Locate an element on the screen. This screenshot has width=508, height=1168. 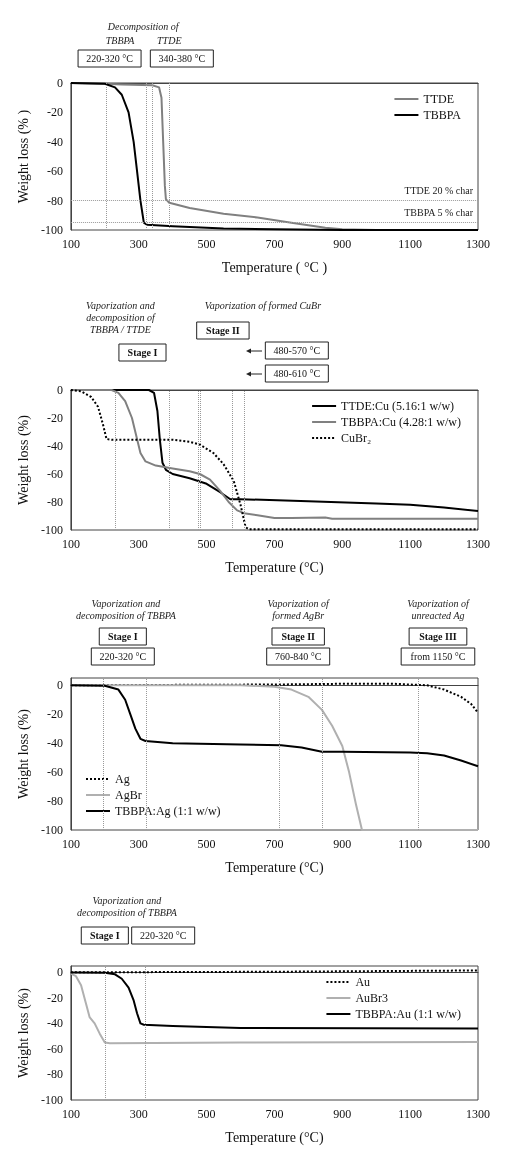
legend-label: Au is located at coordinates (363, 982).